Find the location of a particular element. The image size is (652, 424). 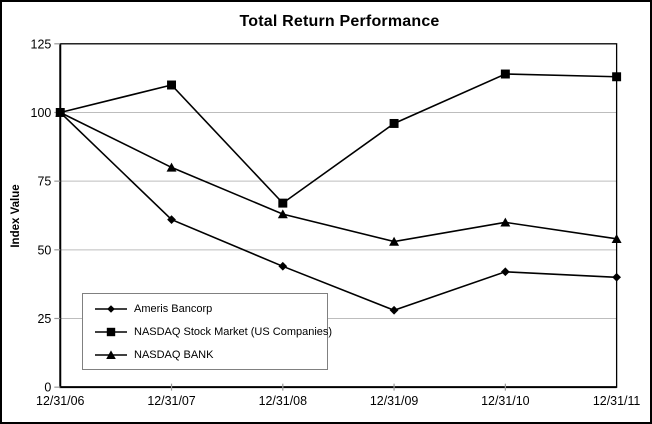

y-tick-label: 25 is located at coordinates (44, 319).